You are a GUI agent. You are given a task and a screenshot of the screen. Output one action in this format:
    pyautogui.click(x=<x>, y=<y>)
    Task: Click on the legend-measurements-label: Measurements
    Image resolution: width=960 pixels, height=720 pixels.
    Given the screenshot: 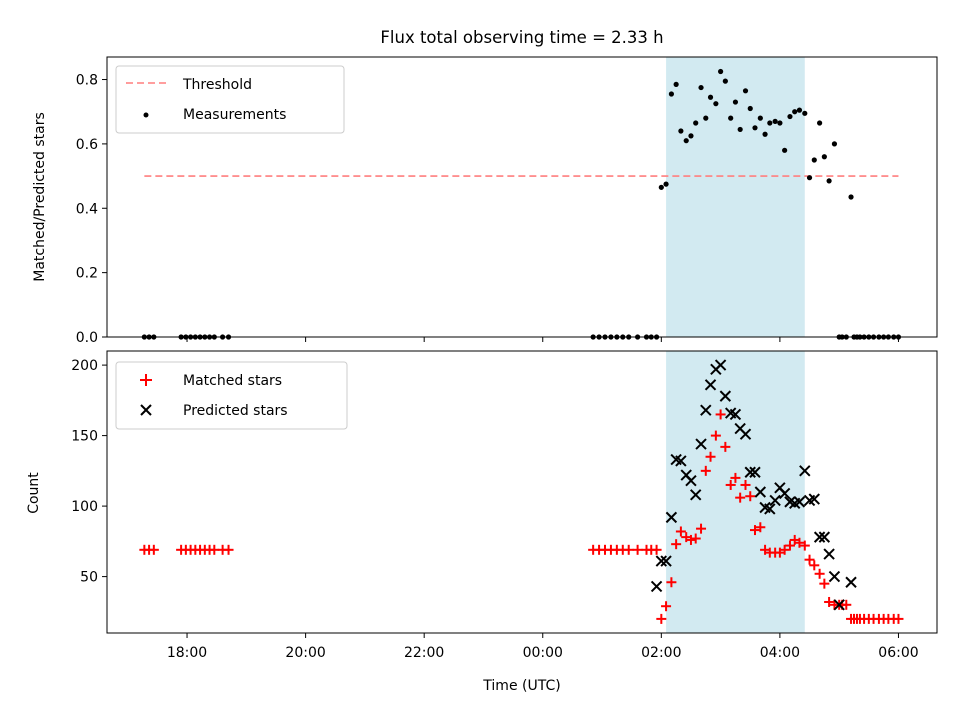 What is the action you would take?
    pyautogui.click(x=234, y=115)
    